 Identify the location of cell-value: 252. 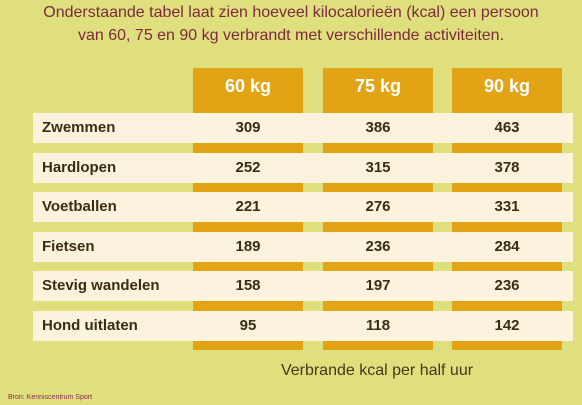
(248, 167).